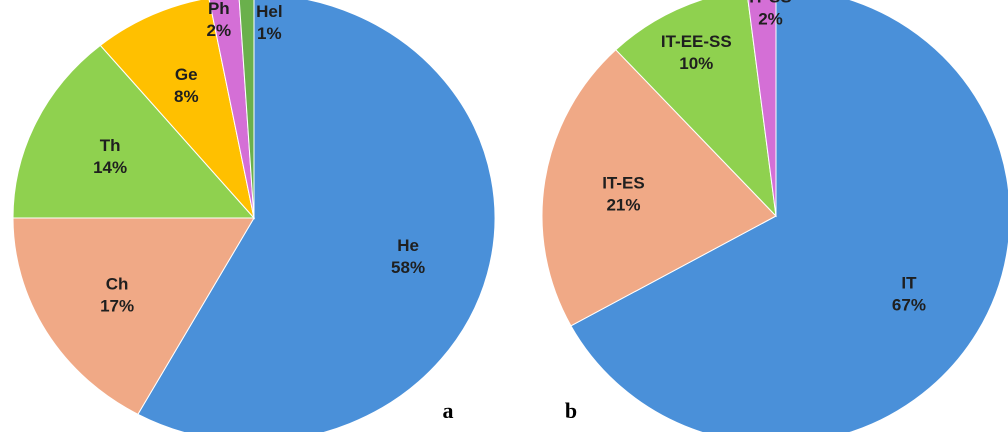 This screenshot has width=1008, height=432. What do you see at coordinates (448, 410) in the screenshot?
I see `panel-label-a: a` at bounding box center [448, 410].